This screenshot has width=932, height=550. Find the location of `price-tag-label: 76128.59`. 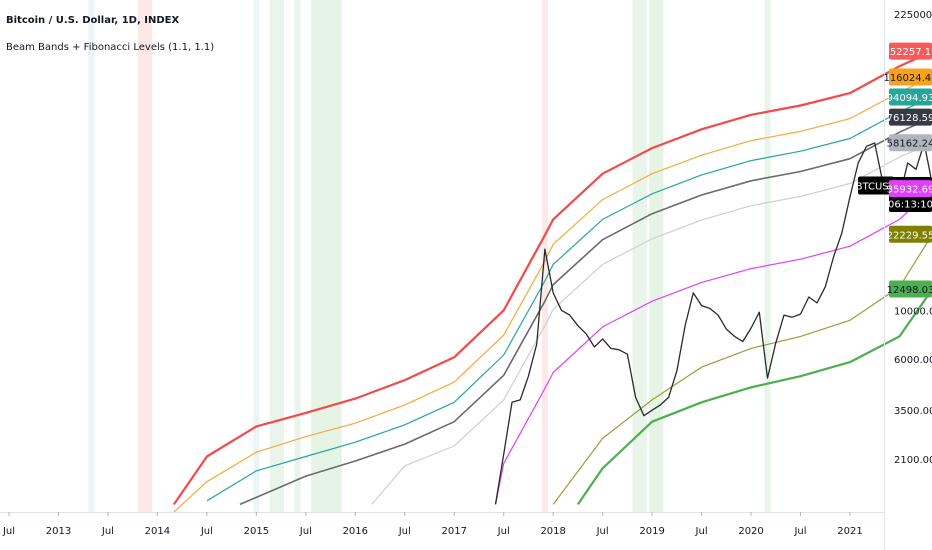

price-tag-label: 76128.59 is located at coordinates (909, 118).